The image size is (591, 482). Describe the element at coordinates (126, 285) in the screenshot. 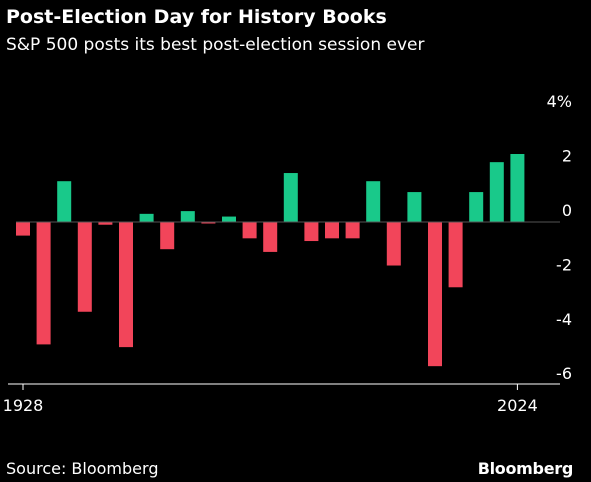

I see `bar-1948` at that location.